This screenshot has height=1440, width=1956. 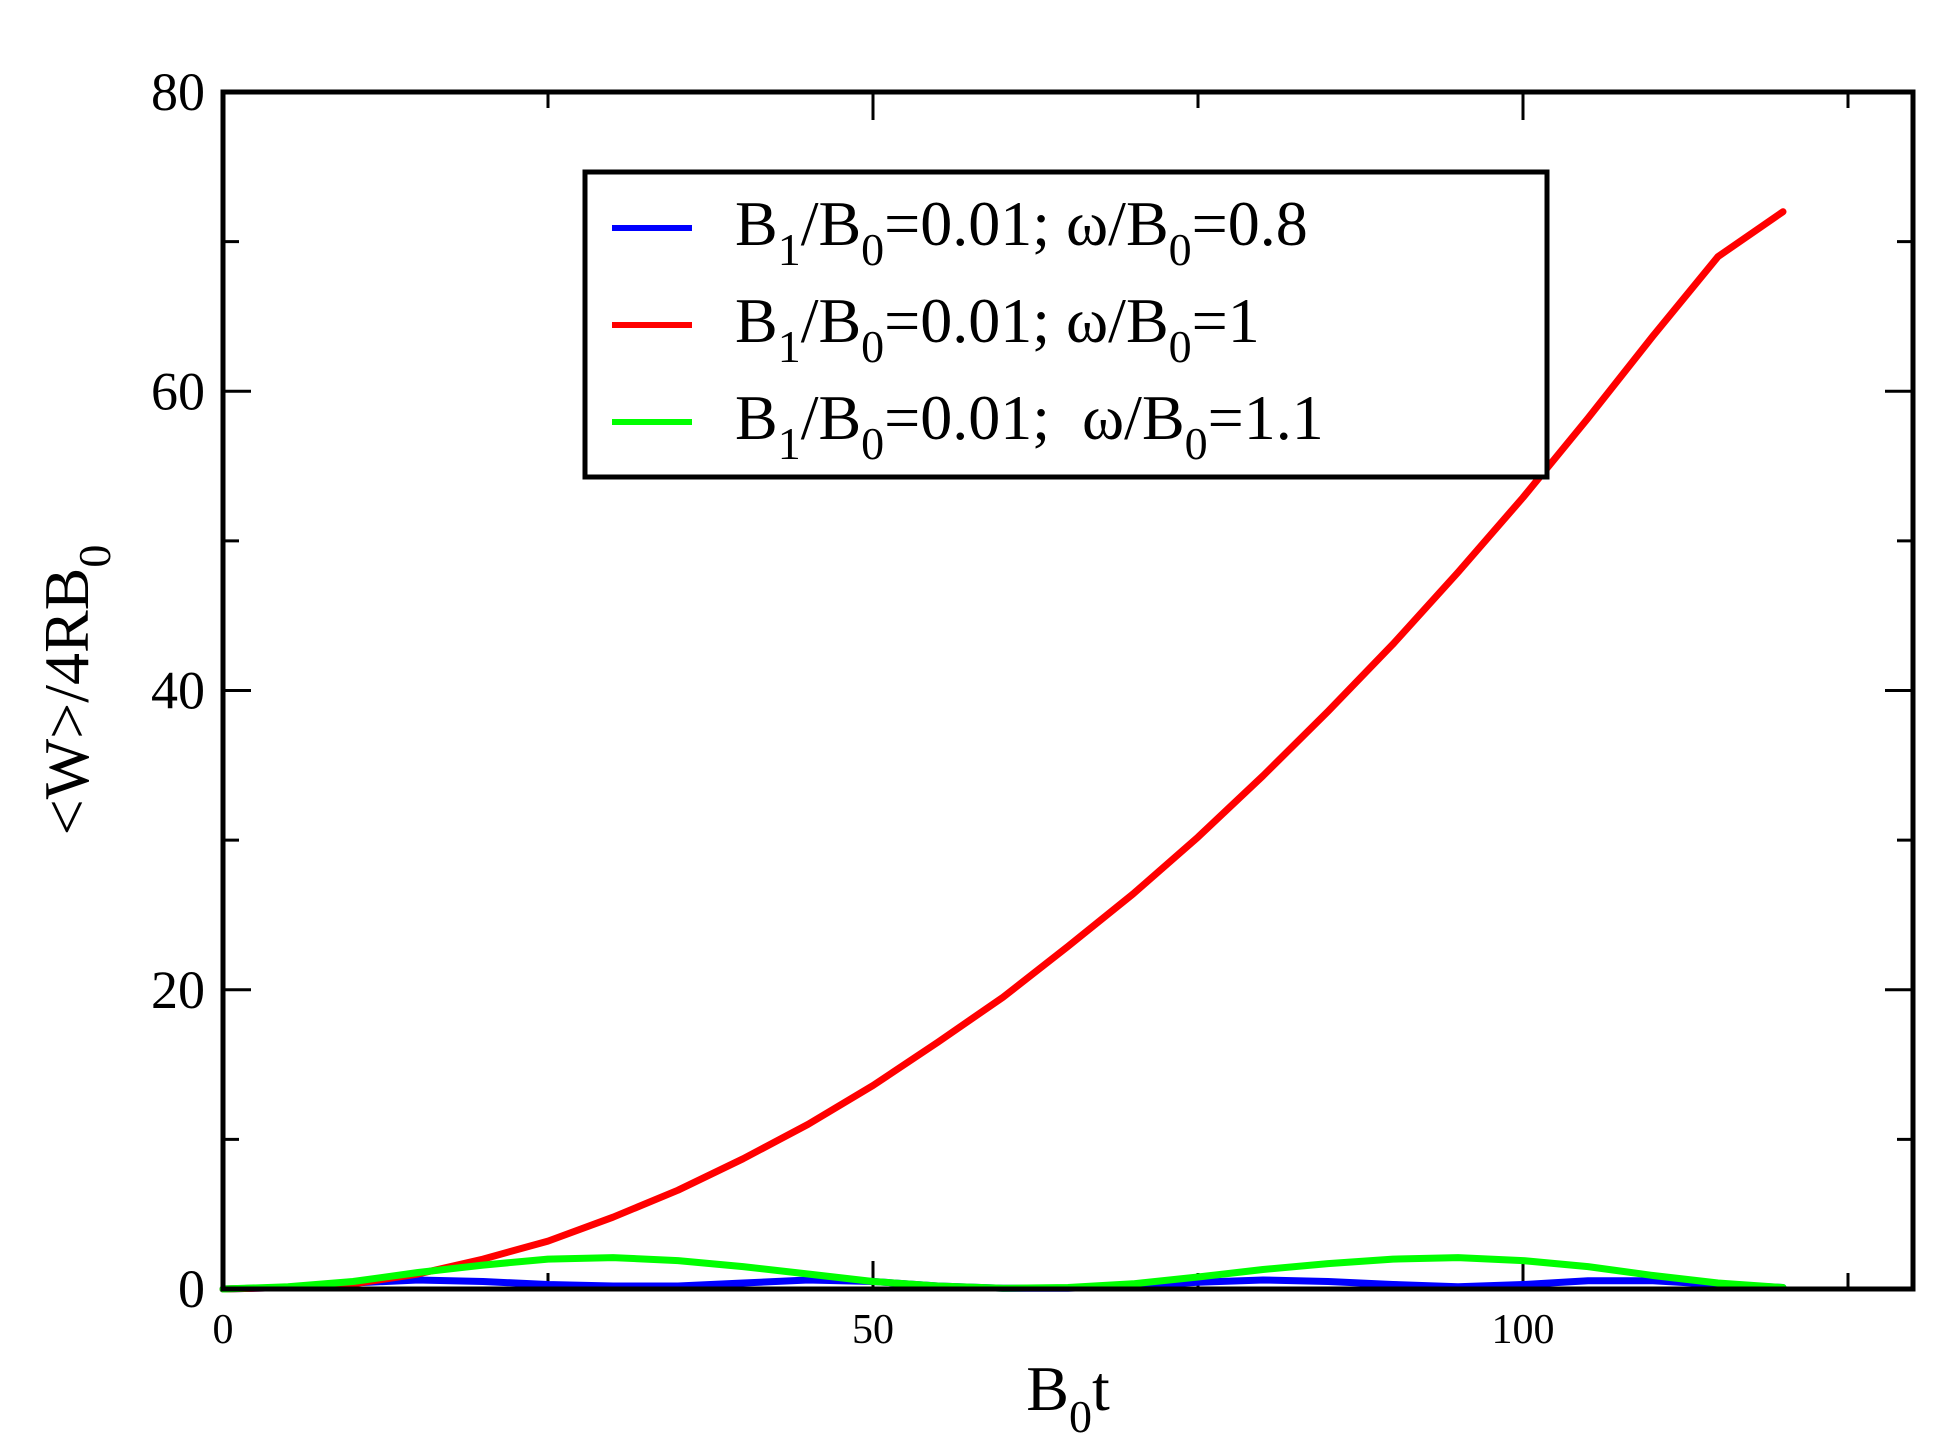 I want to click on legend-label-2: B1/B0=0.01; ω/B0=1.1, so click(x=1029, y=425).